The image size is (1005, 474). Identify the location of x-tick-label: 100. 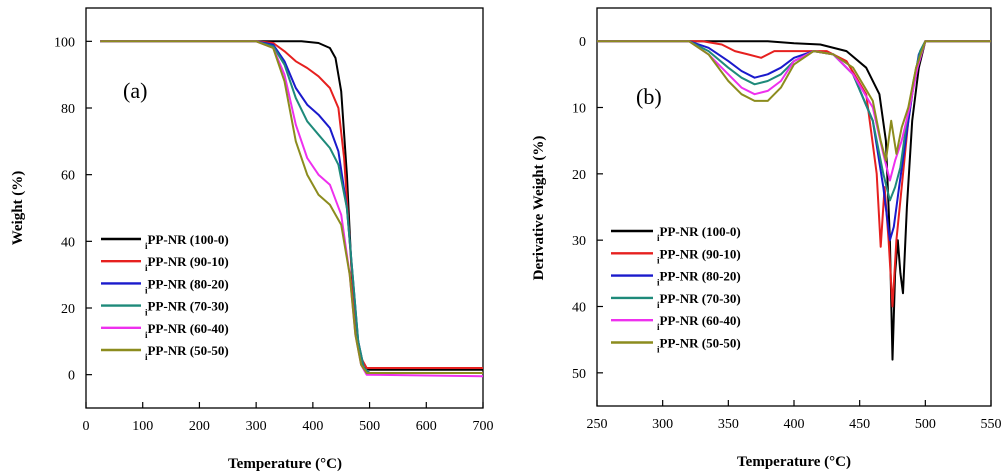
(142, 426).